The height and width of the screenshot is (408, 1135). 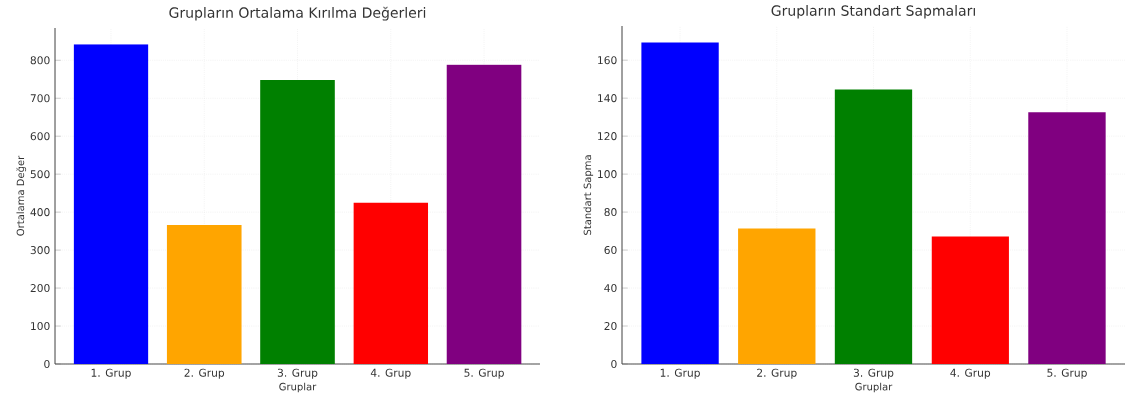 I want to click on y-tick-label: 160, so click(x=607, y=60).